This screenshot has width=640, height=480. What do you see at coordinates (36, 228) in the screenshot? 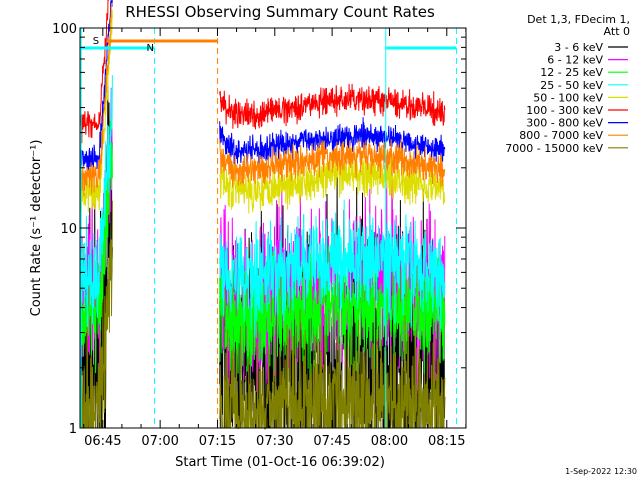
I see `y-axis-label: Count Rate (s⁻¹ detector⁻¹)` at bounding box center [36, 228].